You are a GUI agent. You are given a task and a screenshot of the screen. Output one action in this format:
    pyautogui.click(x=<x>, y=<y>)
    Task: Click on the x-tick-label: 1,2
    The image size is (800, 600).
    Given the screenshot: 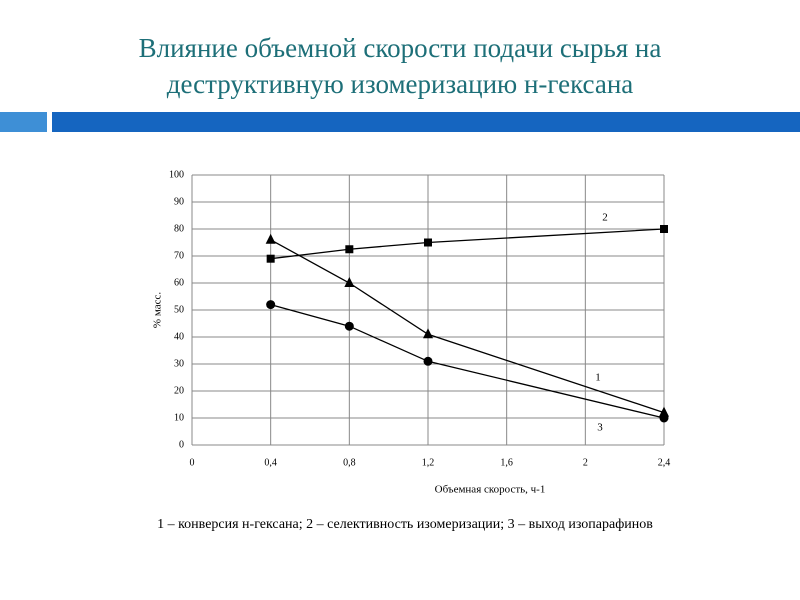 What is the action you would take?
    pyautogui.click(x=428, y=462)
    